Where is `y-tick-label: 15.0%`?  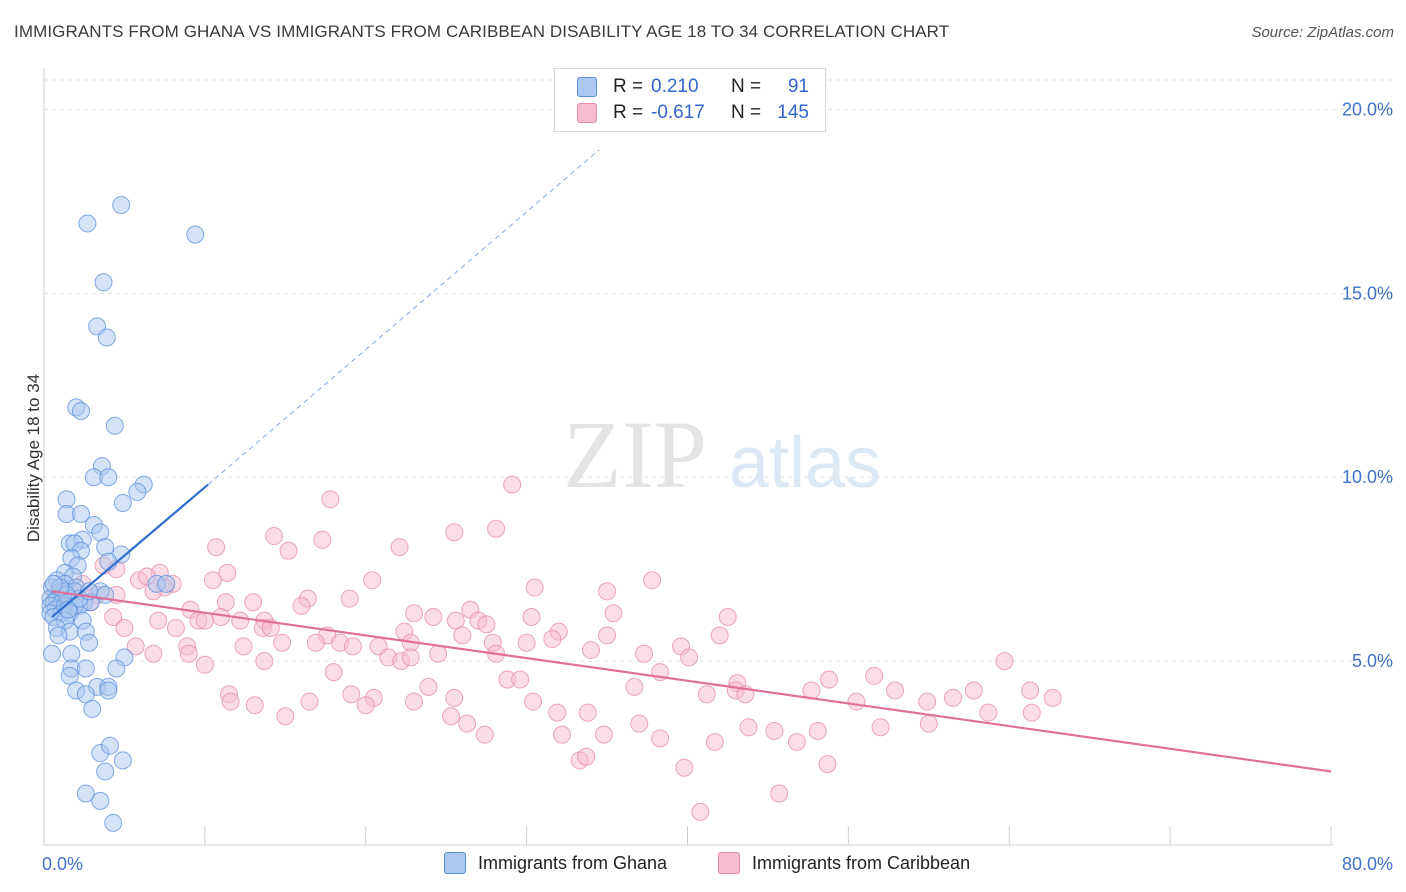 y-tick-label: 15.0% is located at coordinates (1367, 293).